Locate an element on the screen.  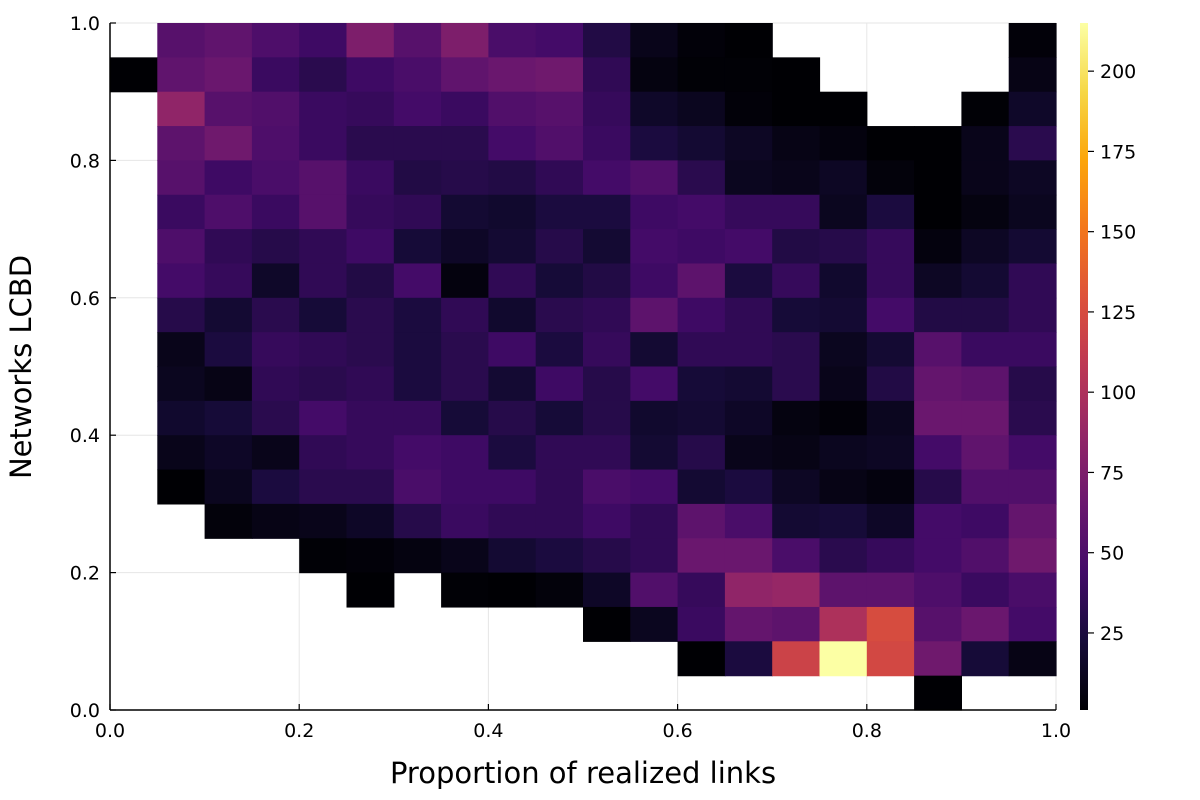
colorbar-tick-label: 50 is located at coordinates (1112, 554).